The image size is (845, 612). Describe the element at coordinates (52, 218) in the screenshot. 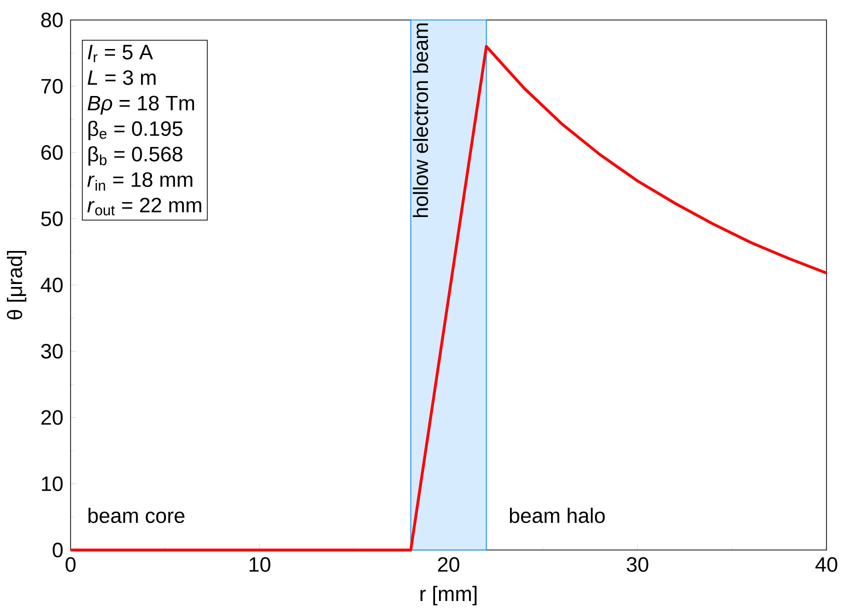

I see `y-tick-label: 50` at that location.